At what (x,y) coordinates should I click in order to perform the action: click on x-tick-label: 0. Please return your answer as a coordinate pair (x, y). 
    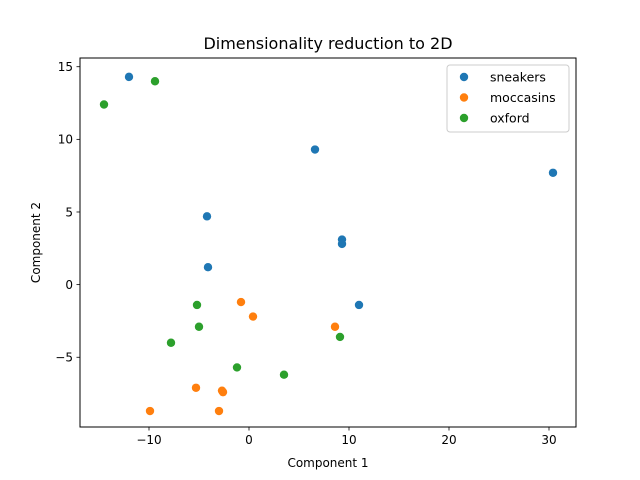
    Looking at the image, I should click on (249, 440).